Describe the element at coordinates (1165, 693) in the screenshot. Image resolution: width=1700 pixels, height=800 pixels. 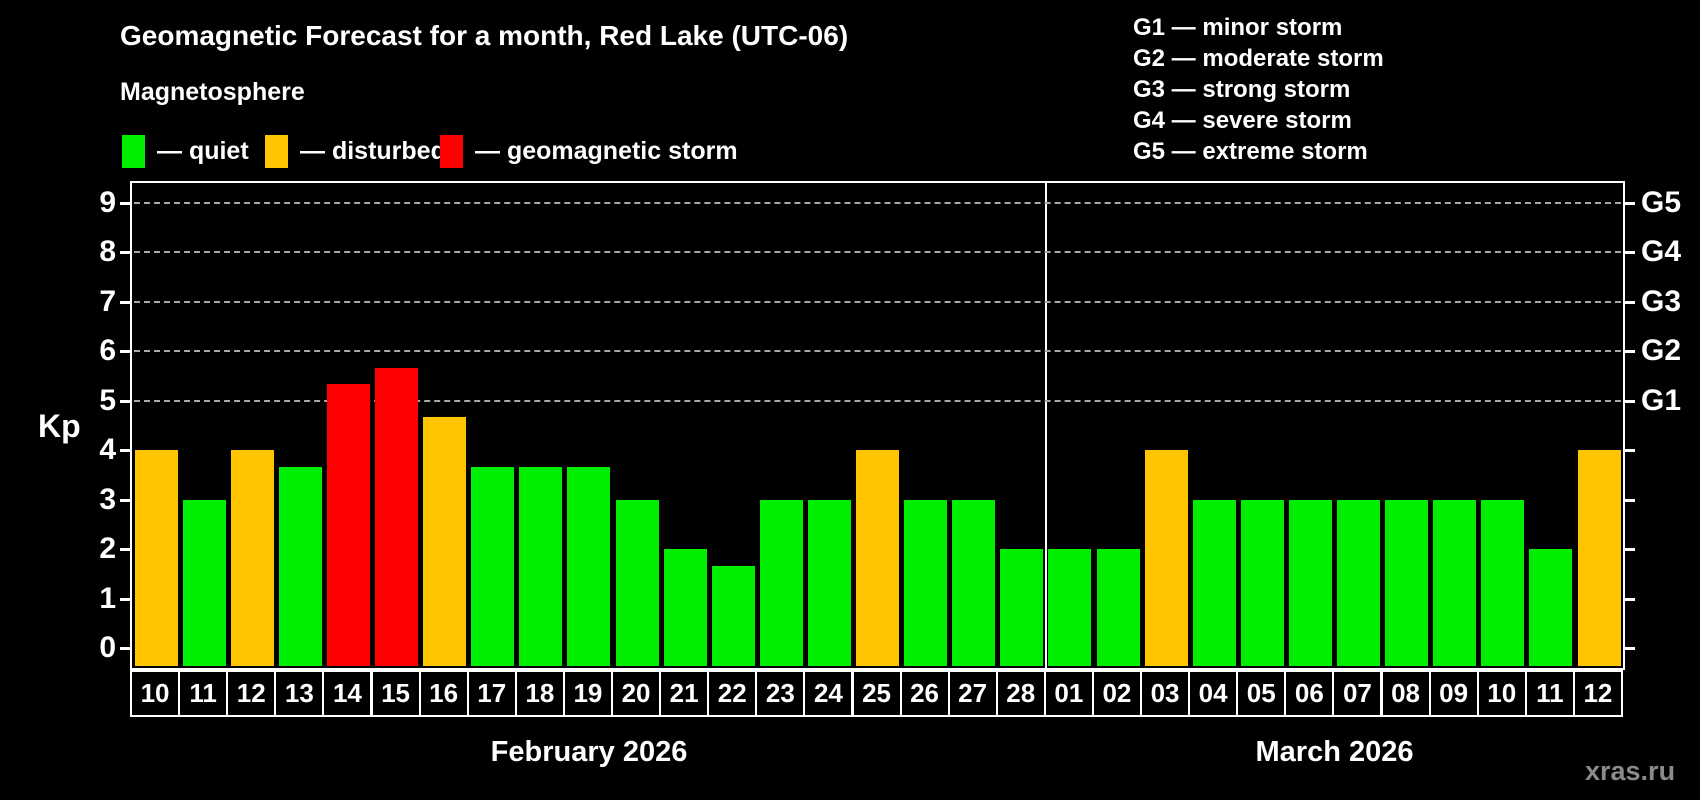
I see `date-cell-03: 03` at that location.